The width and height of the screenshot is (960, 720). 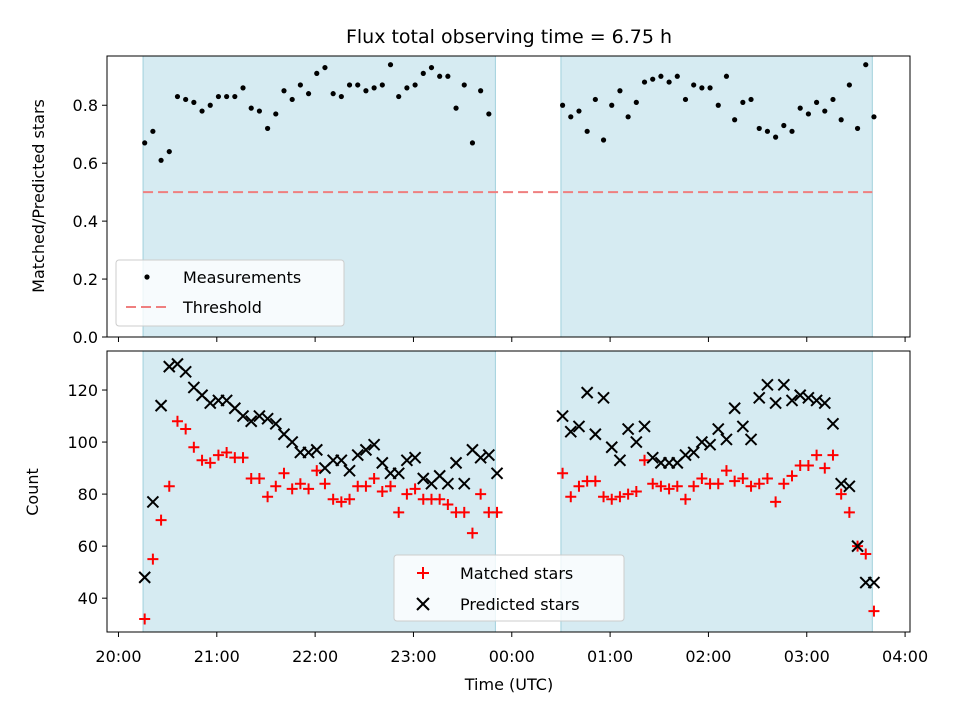 I want to click on legend-matched-label: Matched stars, so click(x=516, y=573).